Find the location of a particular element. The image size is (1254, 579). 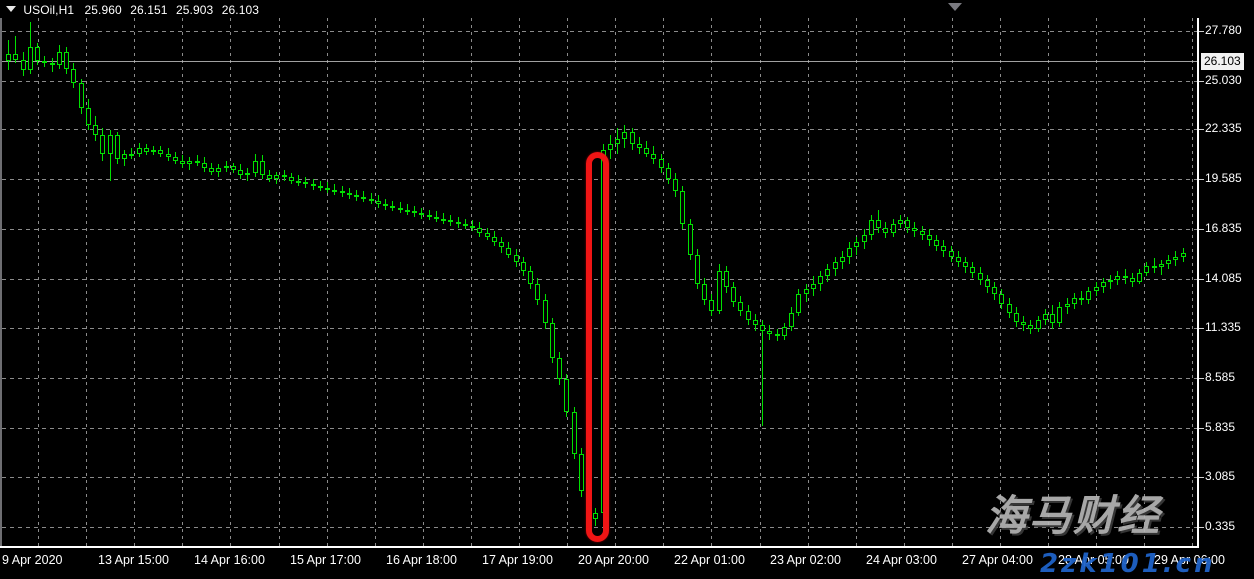

price-axis-label: 25.030 is located at coordinates (1223, 79).